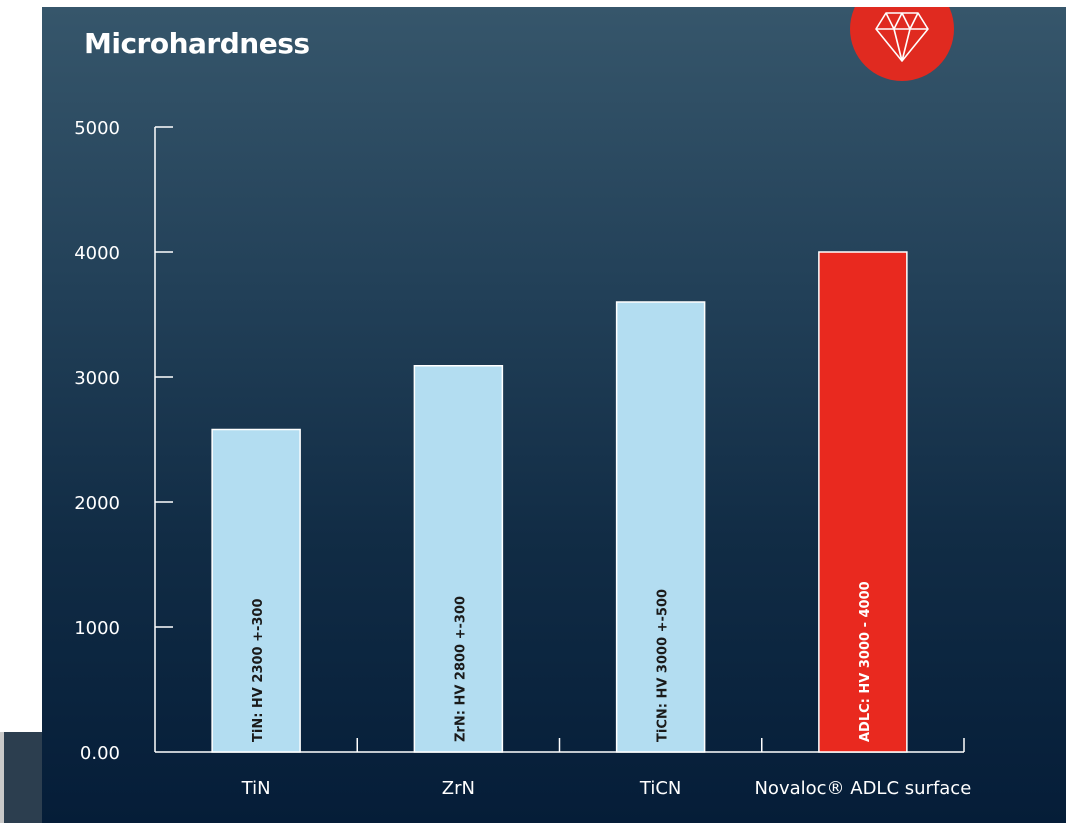 The image size is (1066, 823). I want to click on x-category-label: TiCN, so click(660, 788).